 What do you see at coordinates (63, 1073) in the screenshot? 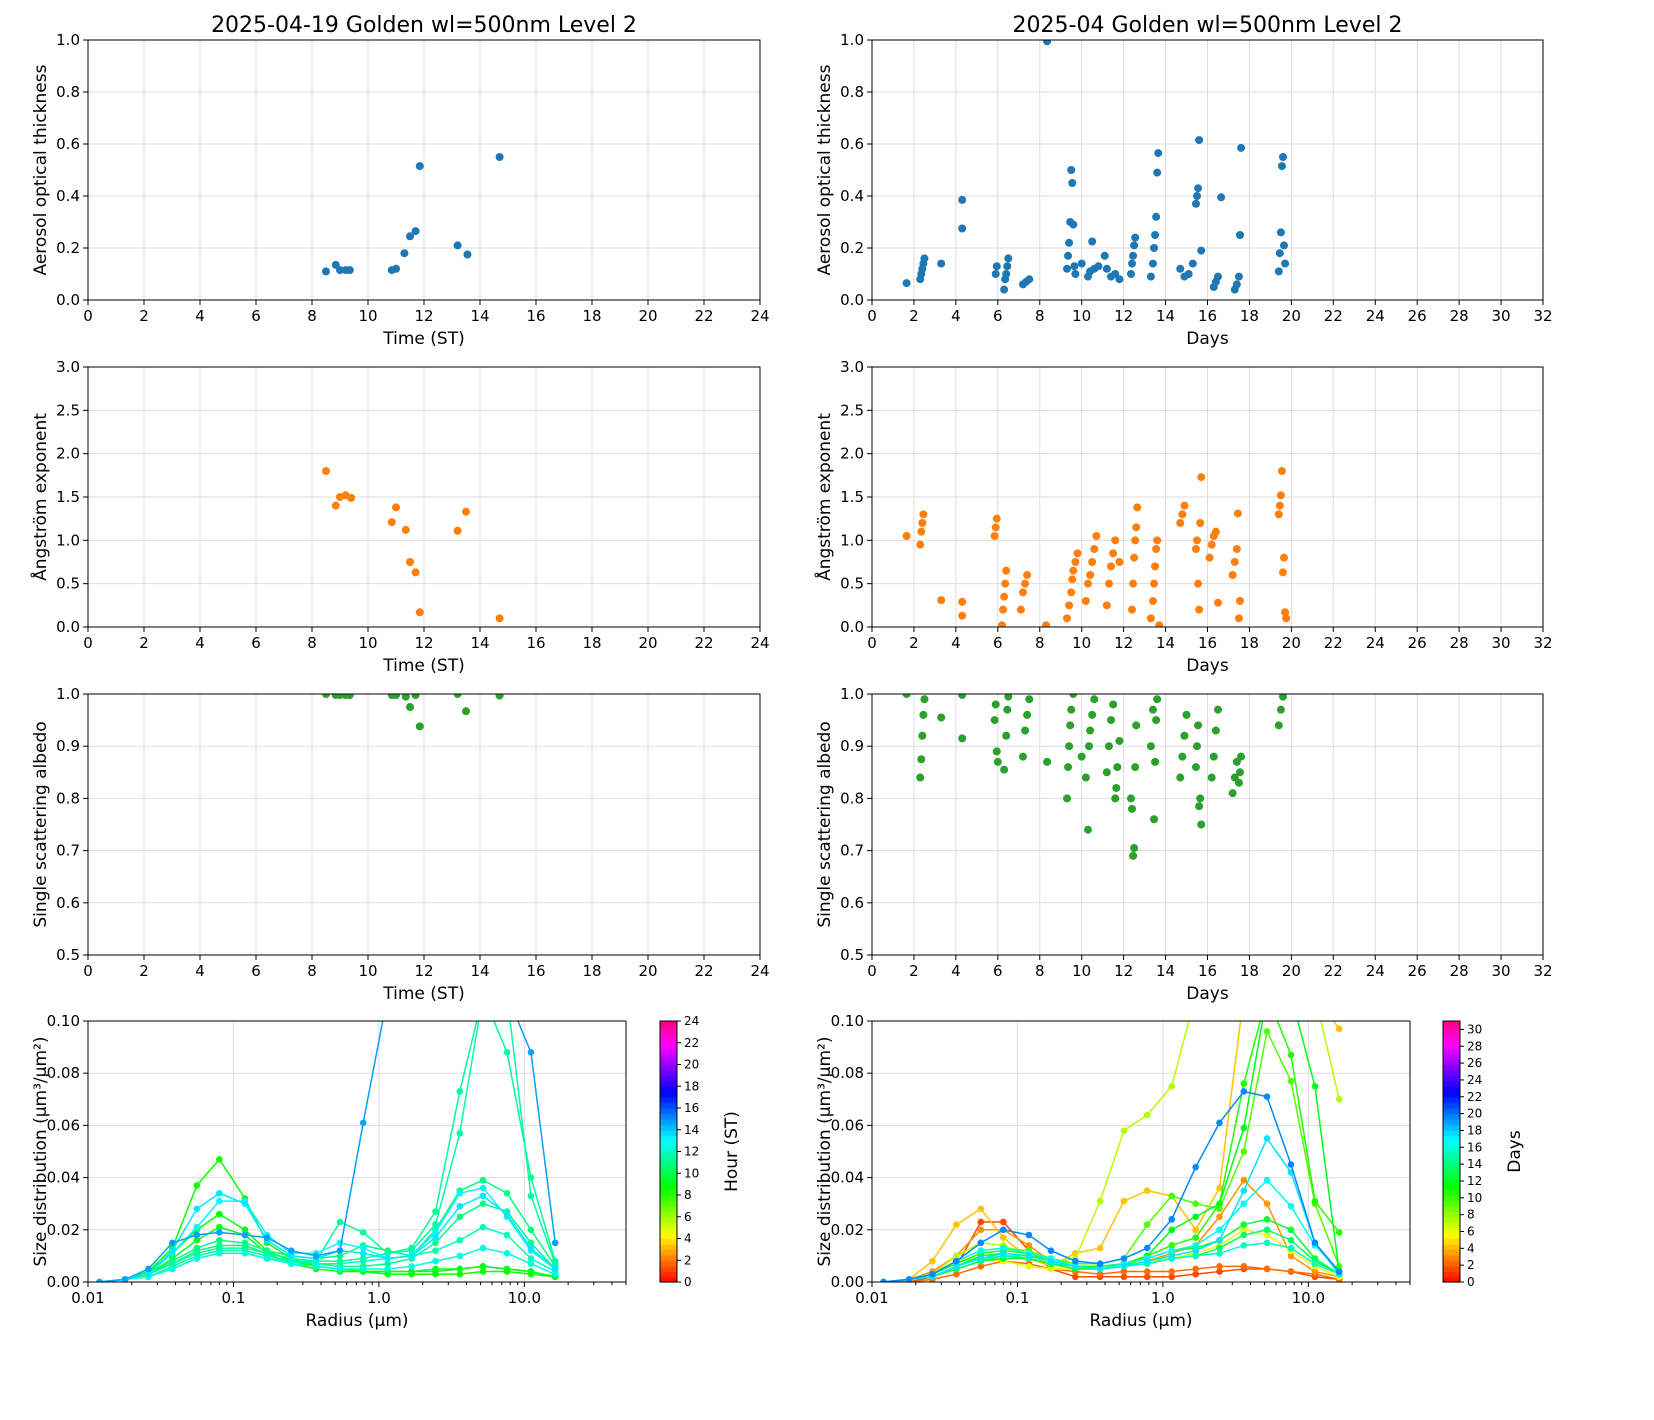
I see `y-tick-label: 0.08` at bounding box center [63, 1073].